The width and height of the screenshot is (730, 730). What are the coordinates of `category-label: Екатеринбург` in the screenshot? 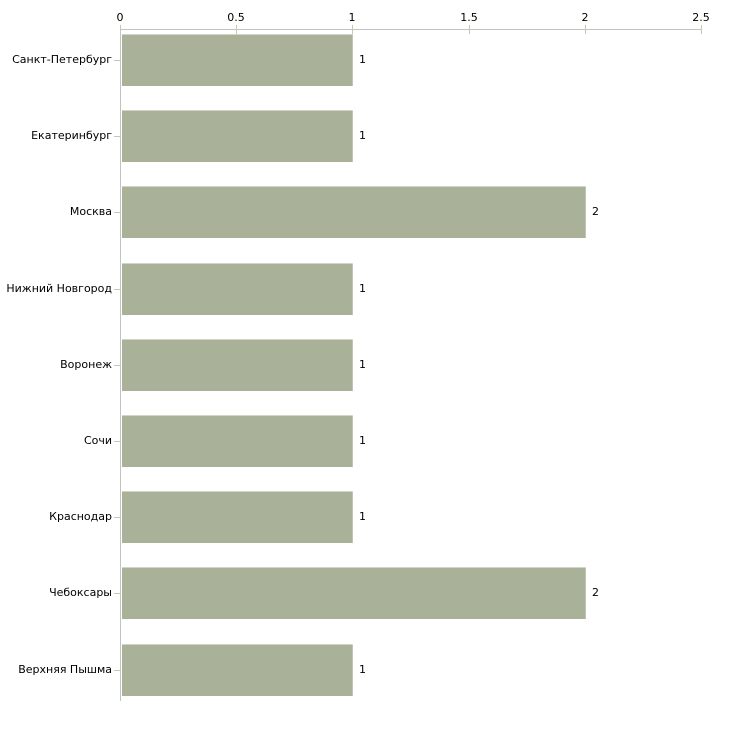 It's located at (71, 135).